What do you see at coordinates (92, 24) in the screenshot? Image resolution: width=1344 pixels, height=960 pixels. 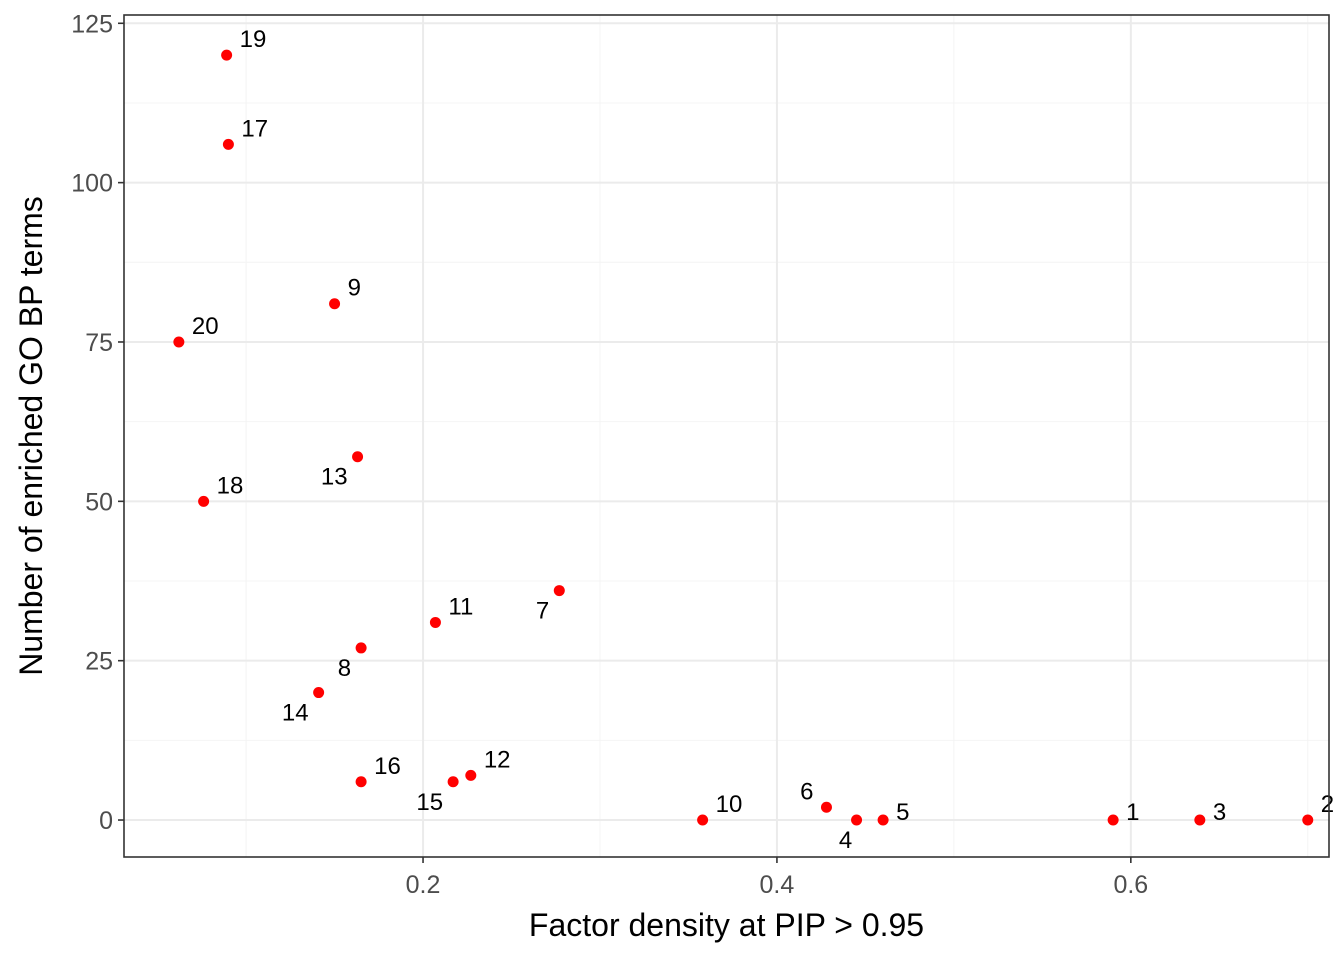 I see `y-tick-label: 125` at bounding box center [92, 24].